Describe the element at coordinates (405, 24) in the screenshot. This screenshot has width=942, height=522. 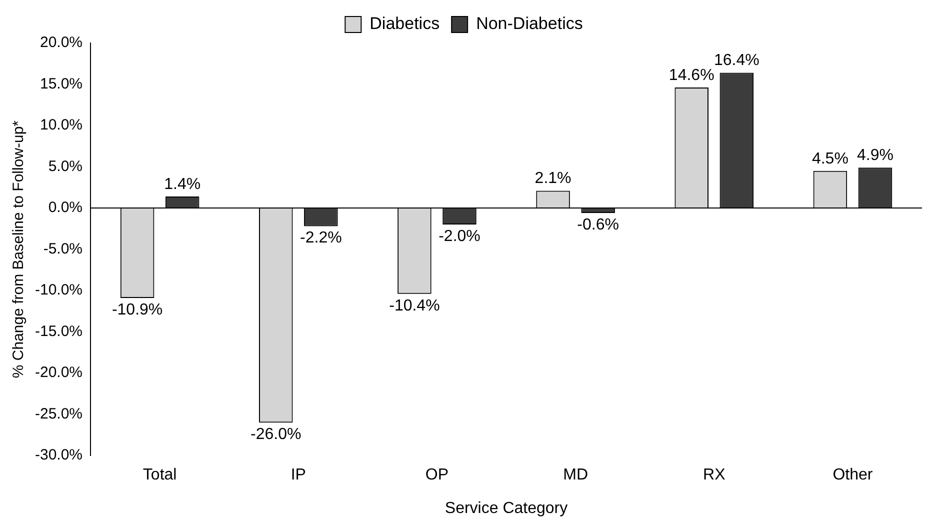
I see `legend-label: Diabetics` at that location.